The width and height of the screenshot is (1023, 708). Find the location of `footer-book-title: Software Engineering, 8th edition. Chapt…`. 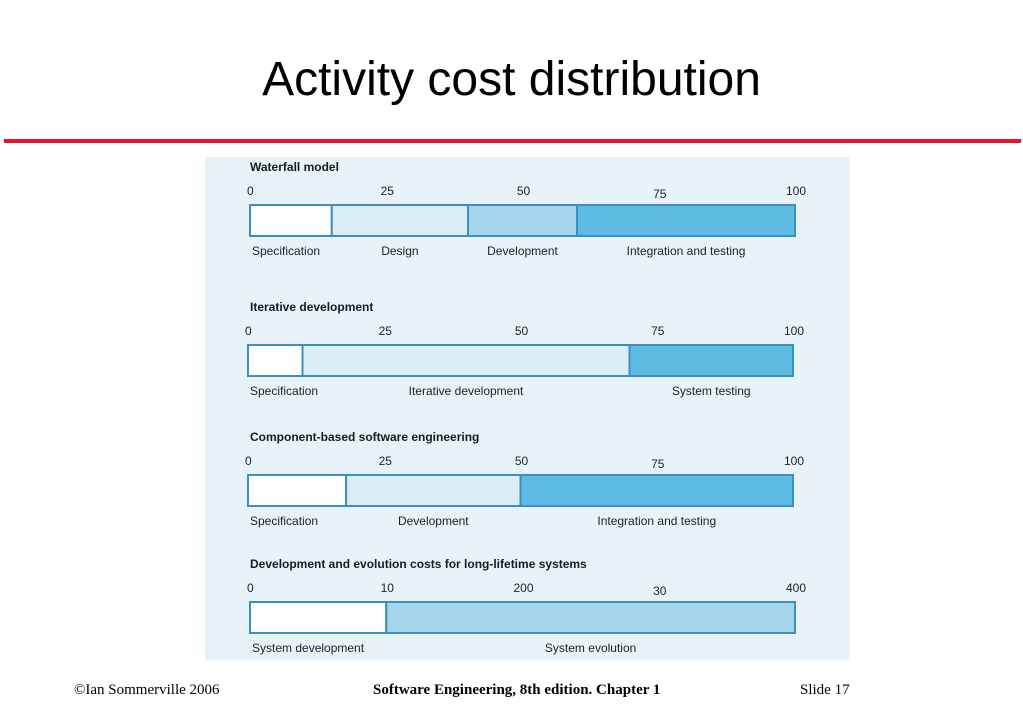

footer-book-title: Software Engineering, 8th edition. Chapt… is located at coordinates (517, 690).